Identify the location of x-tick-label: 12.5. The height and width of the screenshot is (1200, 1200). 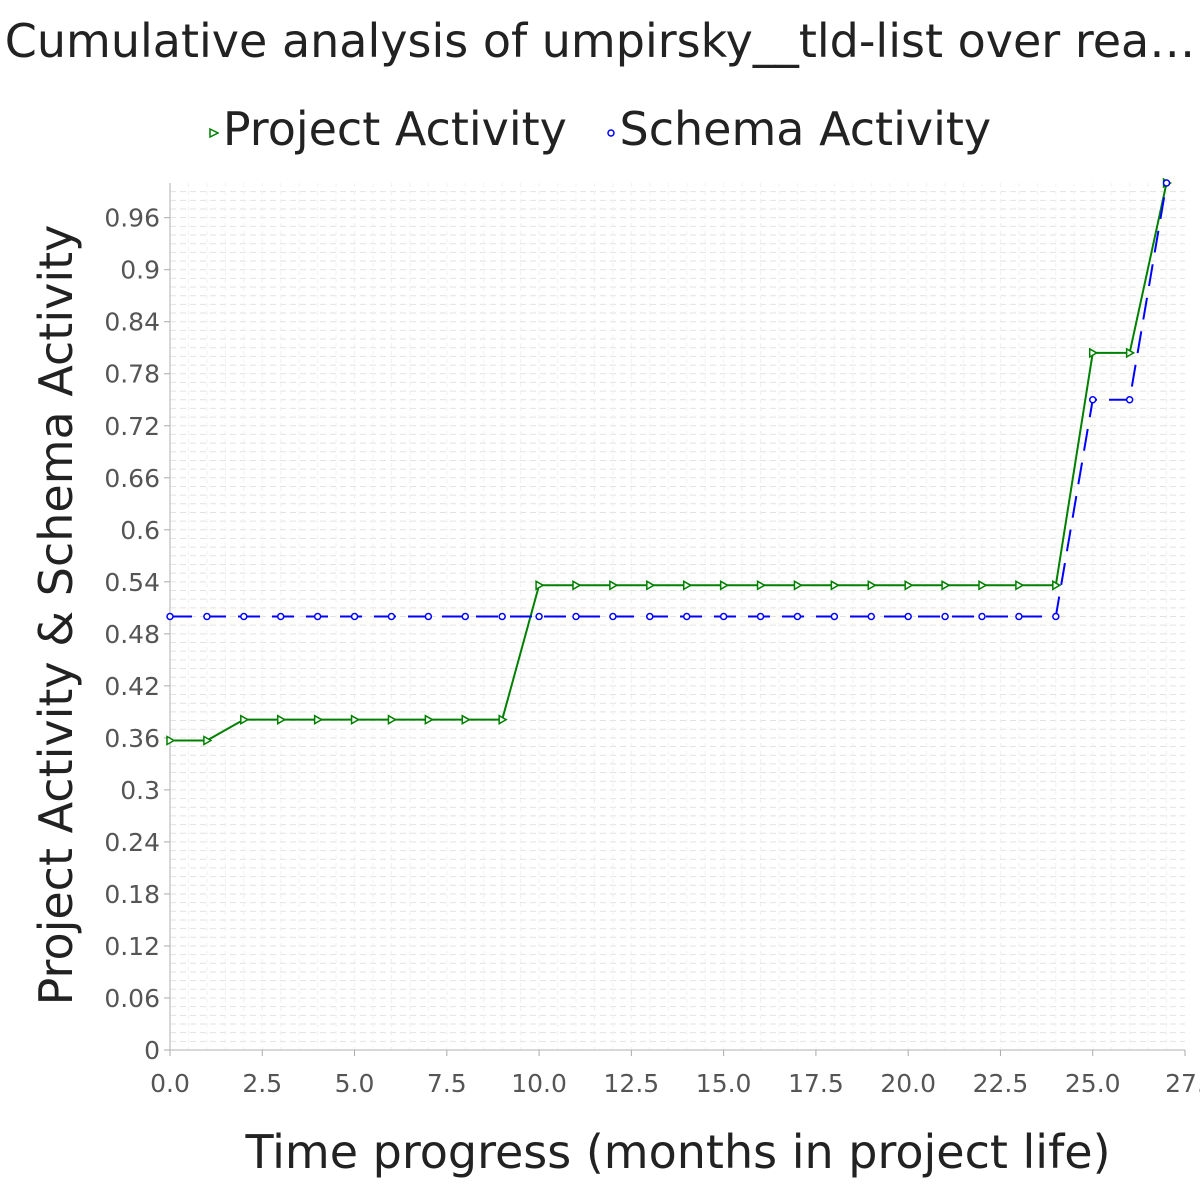
(632, 1083).